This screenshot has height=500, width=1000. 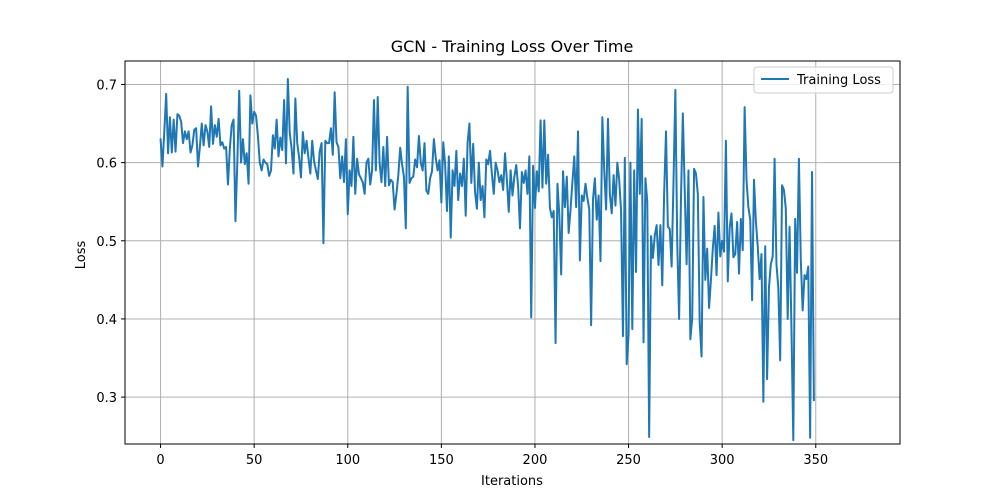 I want to click on x-tick-label-300: 300, so click(x=722, y=460).